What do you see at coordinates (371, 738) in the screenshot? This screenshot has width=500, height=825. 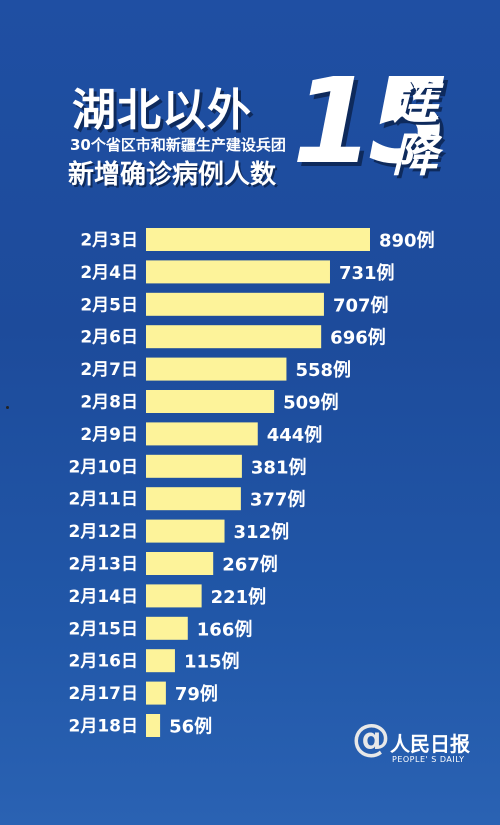 I see `at-icon: @` at bounding box center [371, 738].